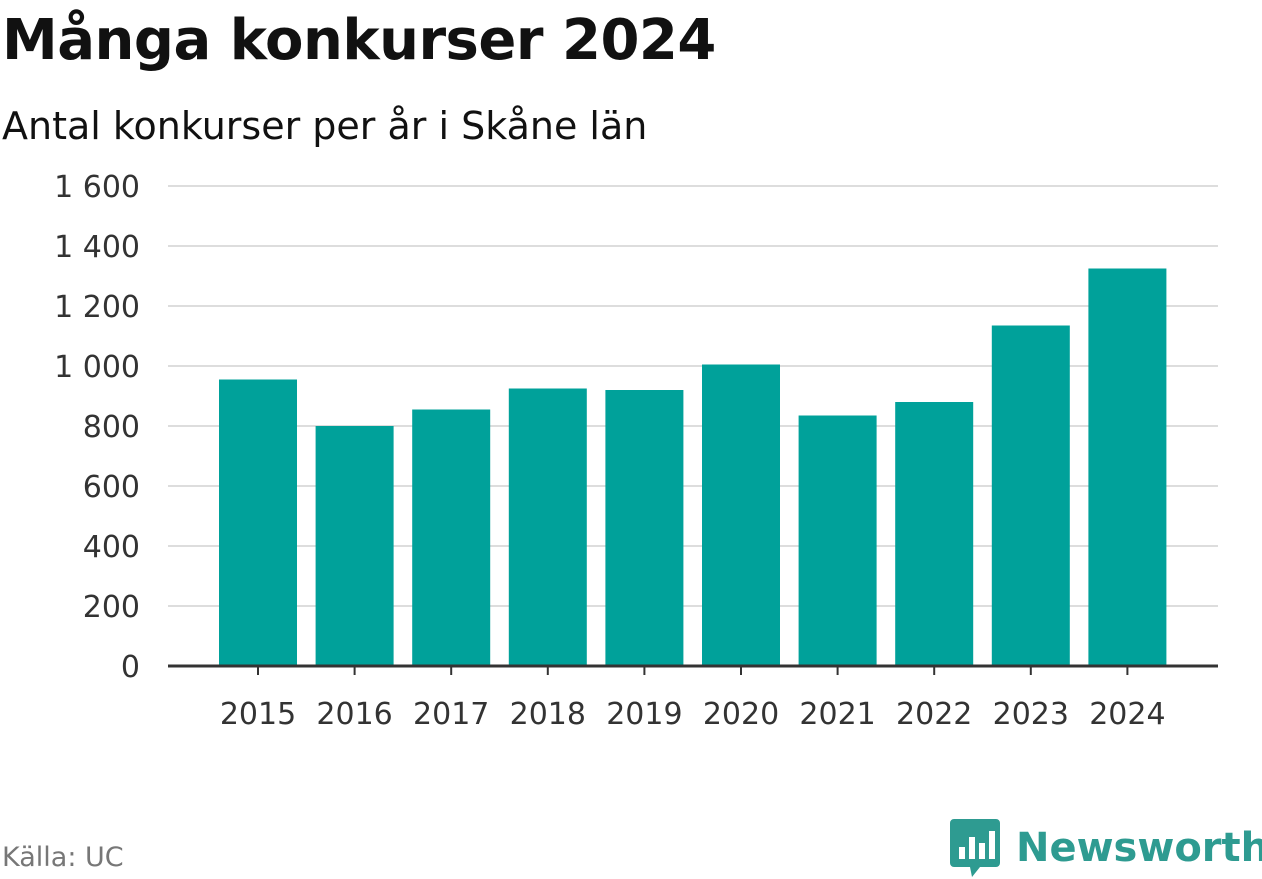 The height and width of the screenshot is (879, 1262). Describe the element at coordinates (644, 528) in the screenshot. I see `bar-2019` at that location.